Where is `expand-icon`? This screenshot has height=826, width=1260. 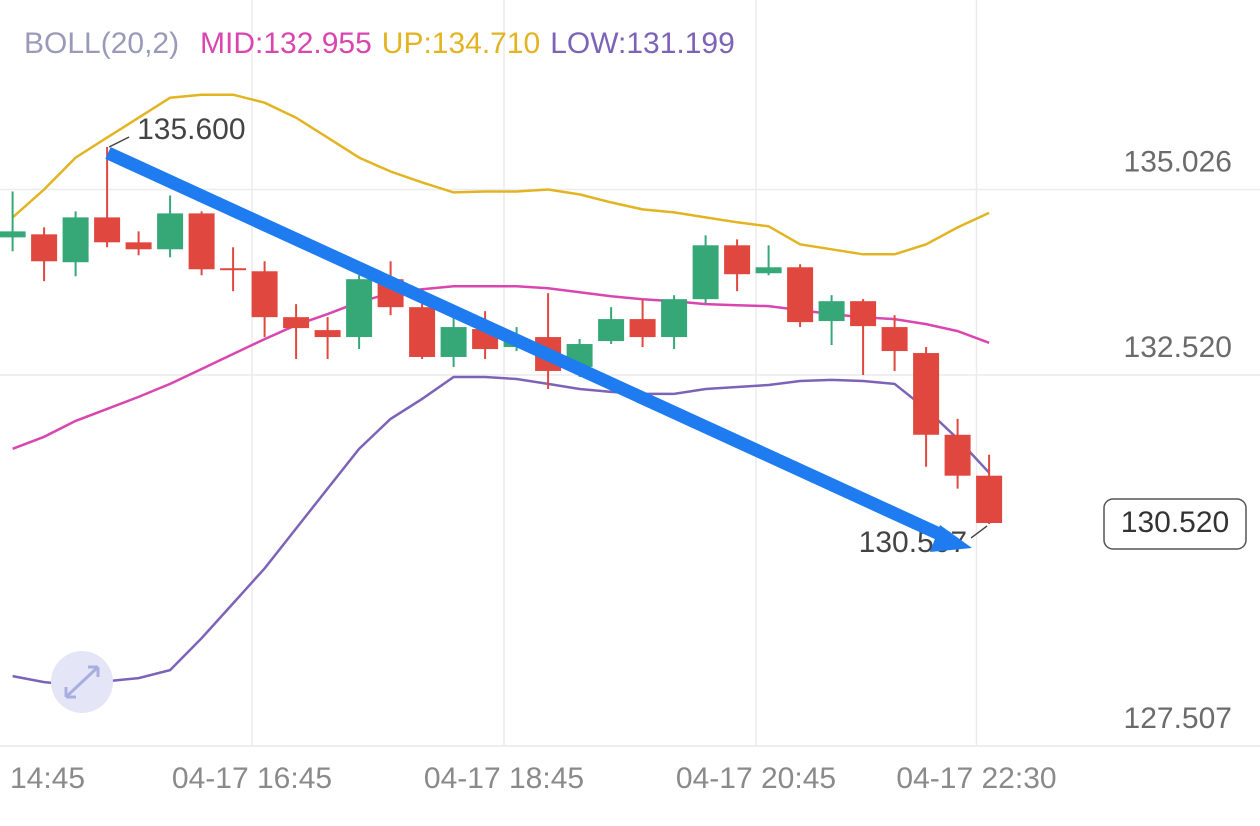 expand-icon is located at coordinates (82, 682).